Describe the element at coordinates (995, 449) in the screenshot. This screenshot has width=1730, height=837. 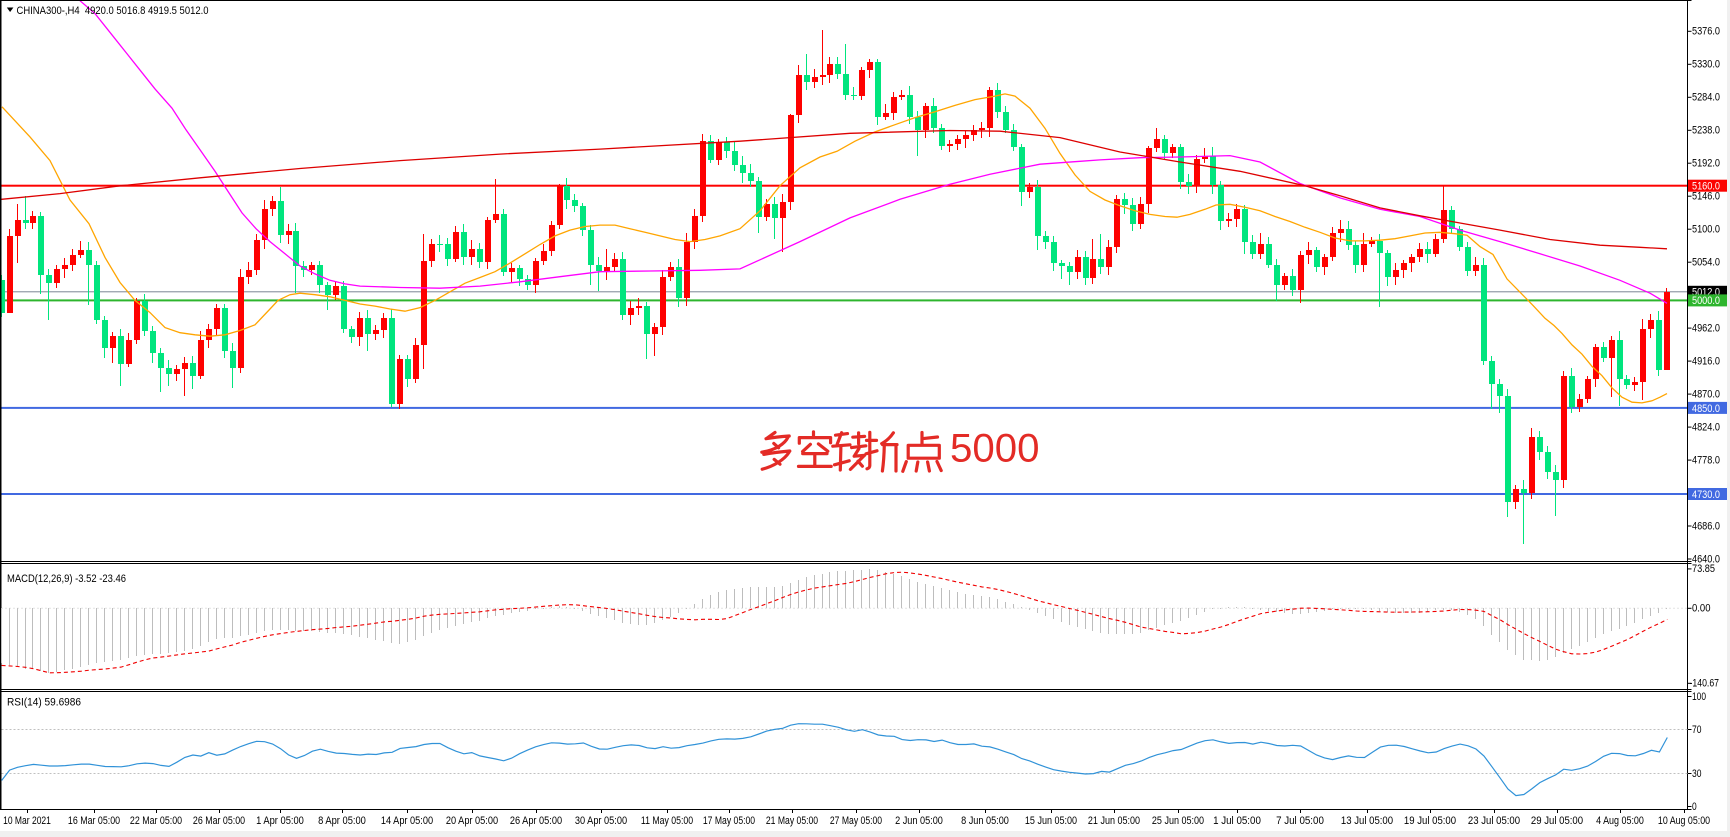
I see `svg-text: 5000` at that location.